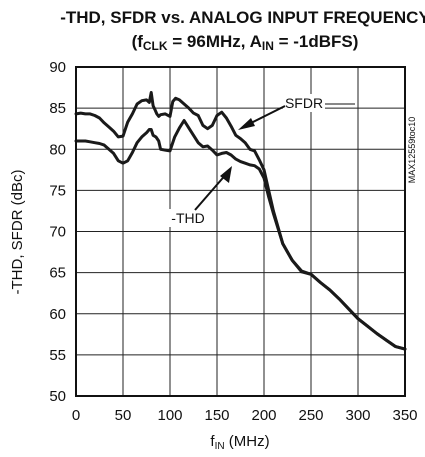 This screenshot has width=425, height=457. What do you see at coordinates (123, 415) in the screenshot?
I see `x-tick-label: 50` at bounding box center [123, 415].